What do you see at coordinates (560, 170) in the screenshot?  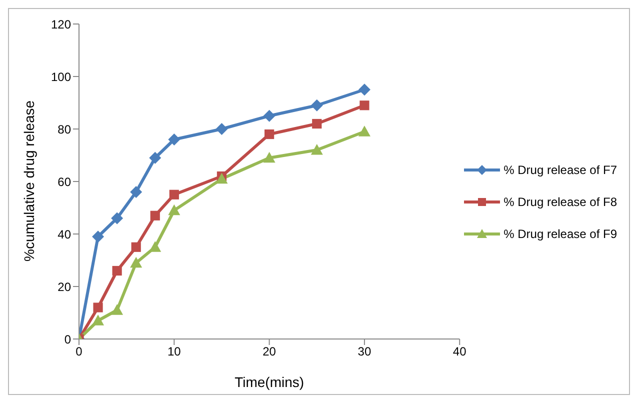 I see `legend-label: % Drug release of F7` at bounding box center [560, 170].